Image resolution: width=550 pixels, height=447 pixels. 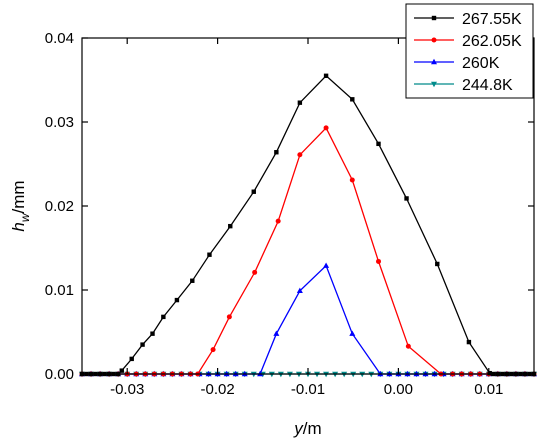 What do you see at coordinates (59, 374) in the screenshot?
I see `y-tick-label: 0.00` at bounding box center [59, 374].